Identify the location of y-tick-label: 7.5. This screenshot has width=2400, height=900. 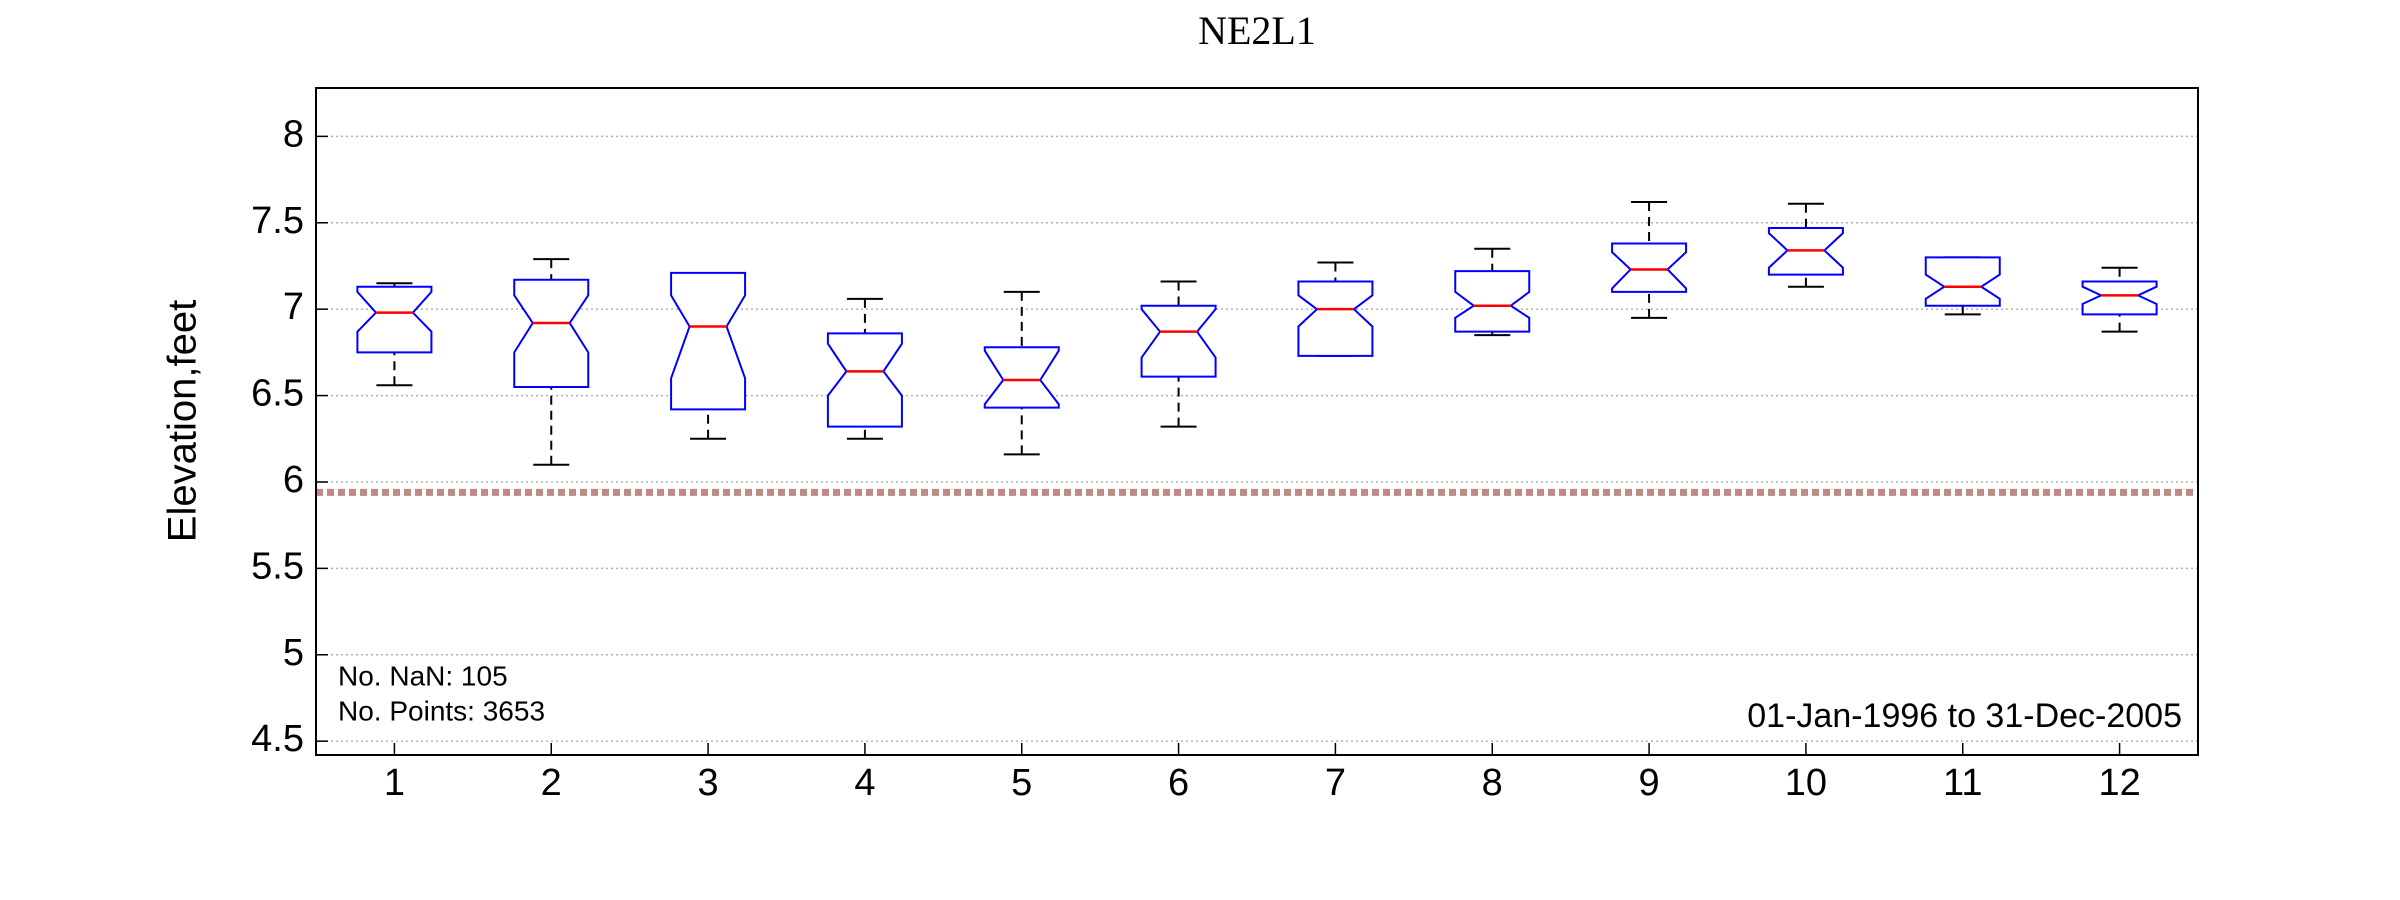
(277, 221).